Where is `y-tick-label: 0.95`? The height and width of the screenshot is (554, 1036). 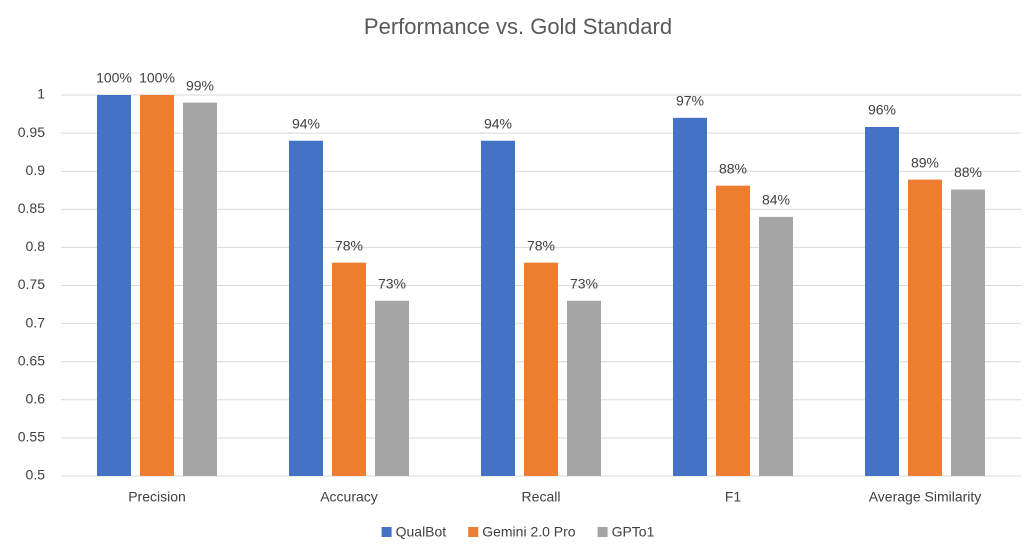
y-tick-label: 0.95 is located at coordinates (31, 132).